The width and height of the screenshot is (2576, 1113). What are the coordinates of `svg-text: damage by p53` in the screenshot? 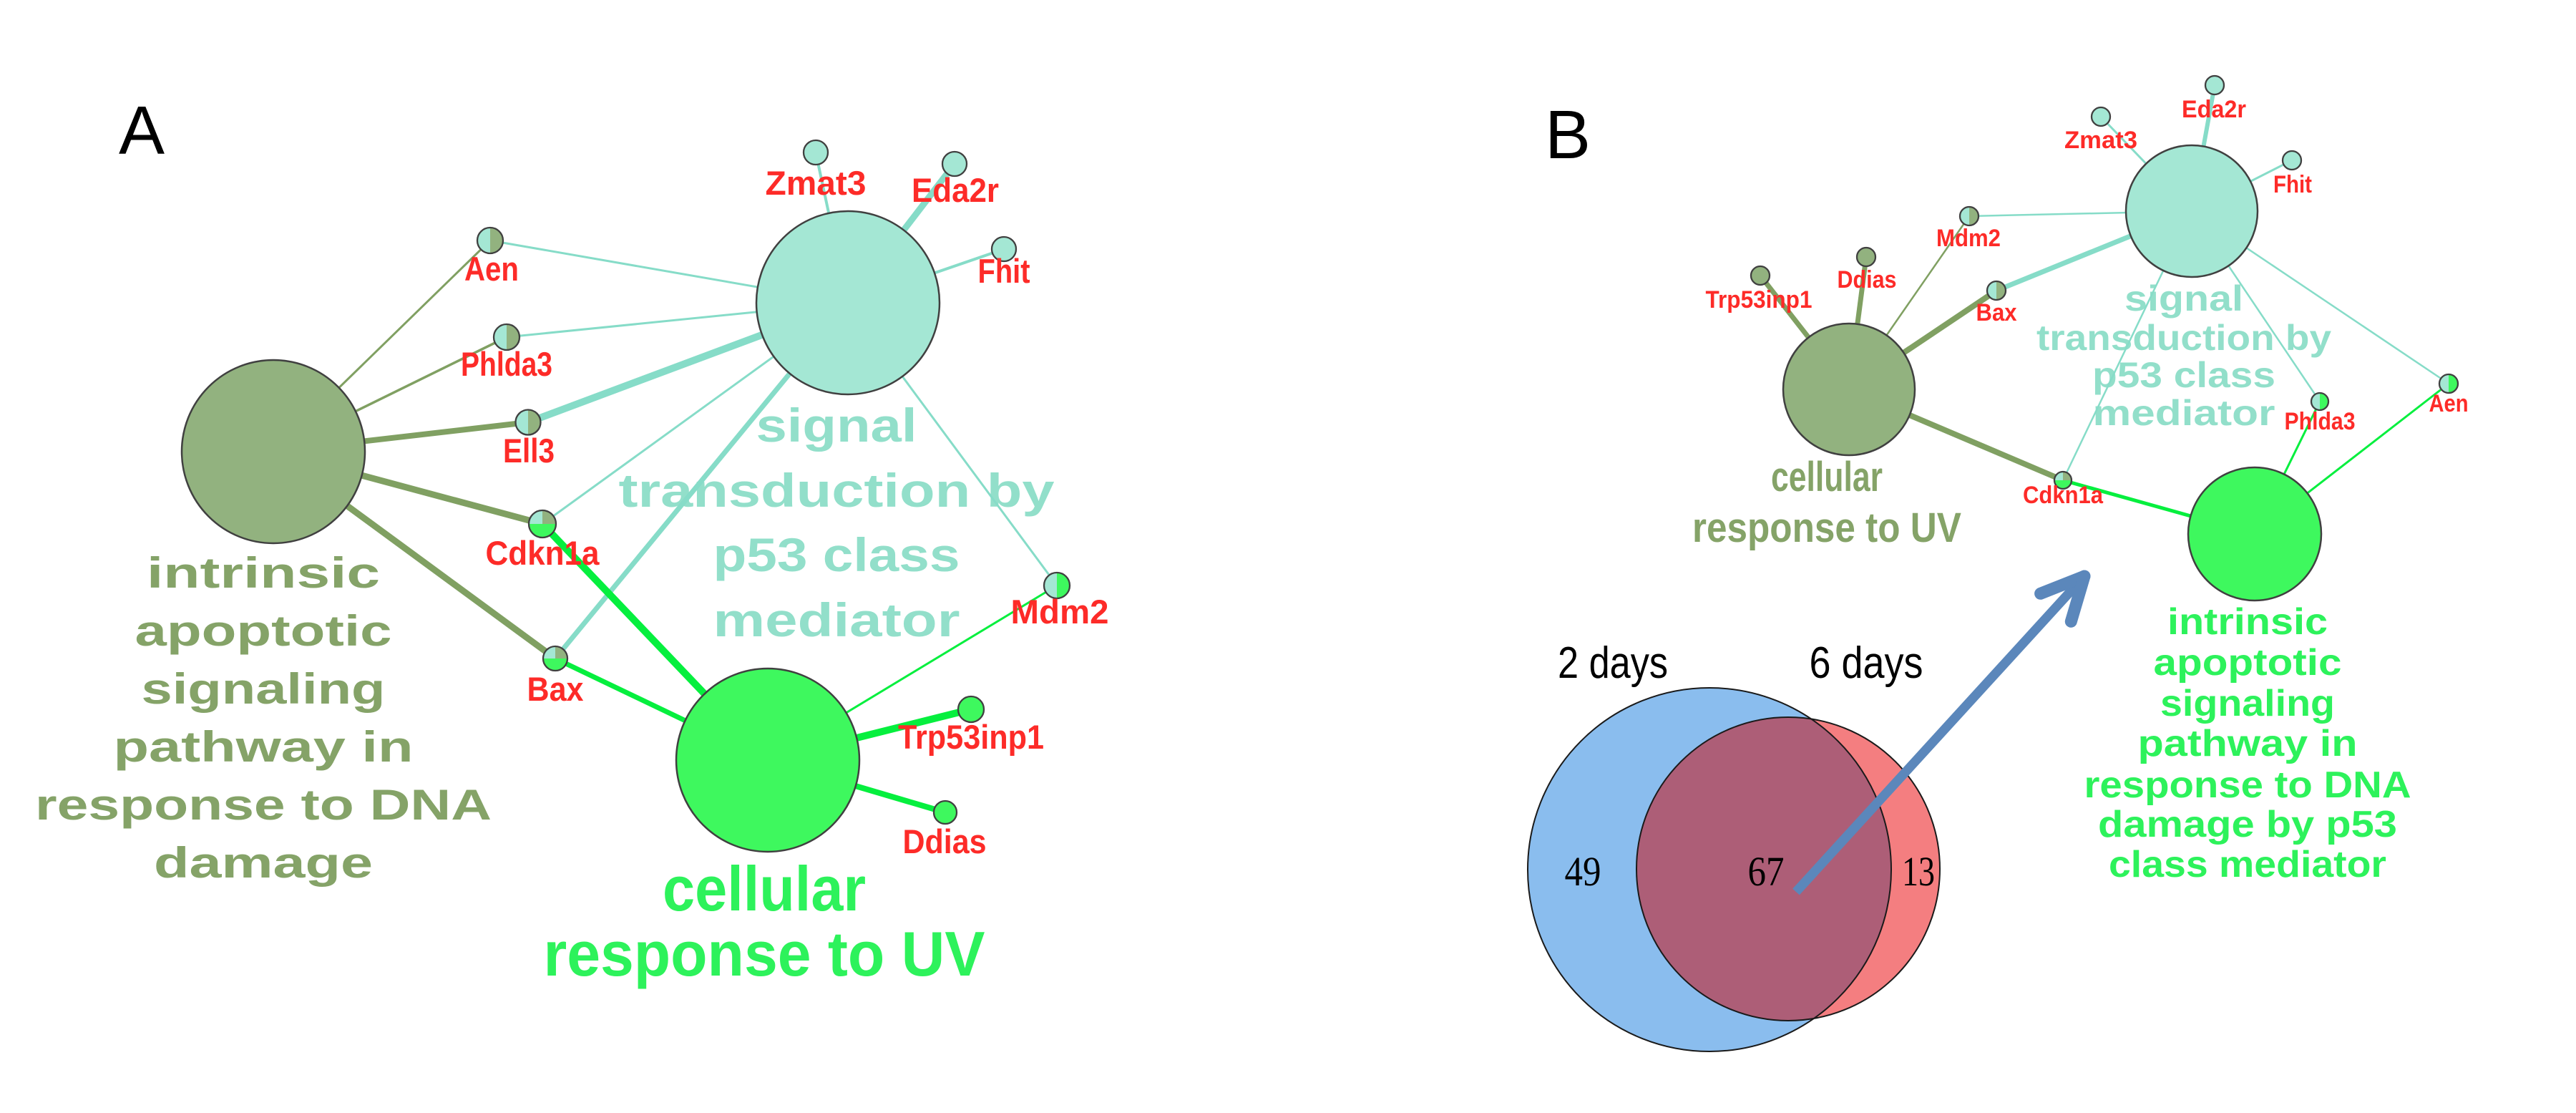 It's located at (2247, 824).